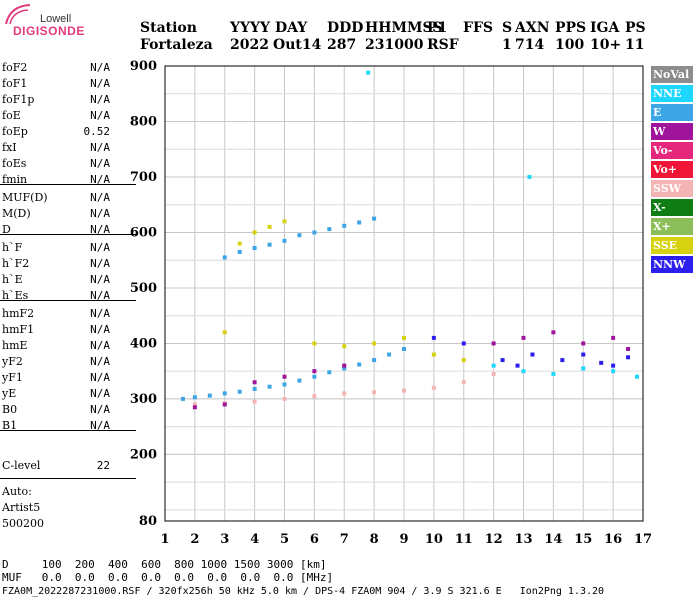  What do you see at coordinates (672, 226) in the screenshot?
I see `legend-item: X+` at bounding box center [672, 226].